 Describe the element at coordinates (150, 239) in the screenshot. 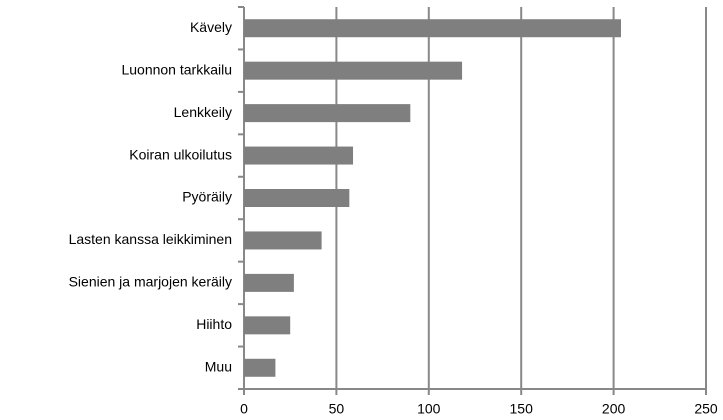

I see `y-tick-label: Lasten kanssa leikkiminen` at that location.